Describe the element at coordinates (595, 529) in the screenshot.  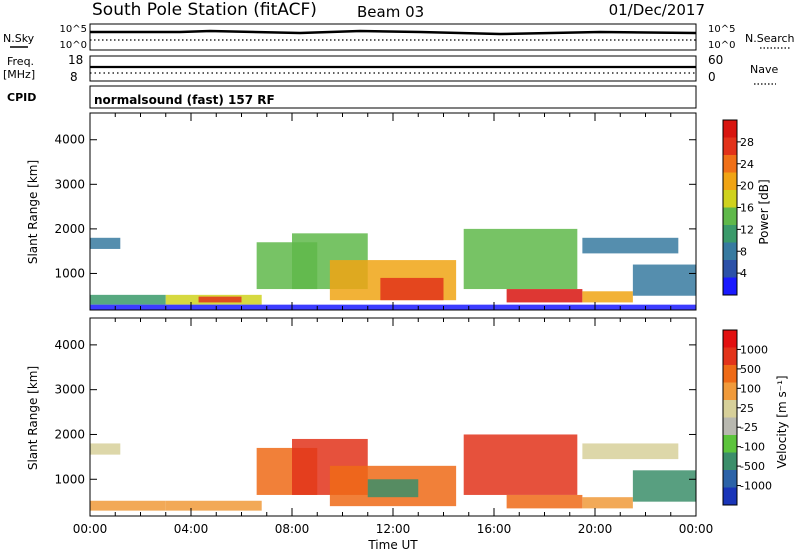
I see `time-tick-label: 20:00` at that location.